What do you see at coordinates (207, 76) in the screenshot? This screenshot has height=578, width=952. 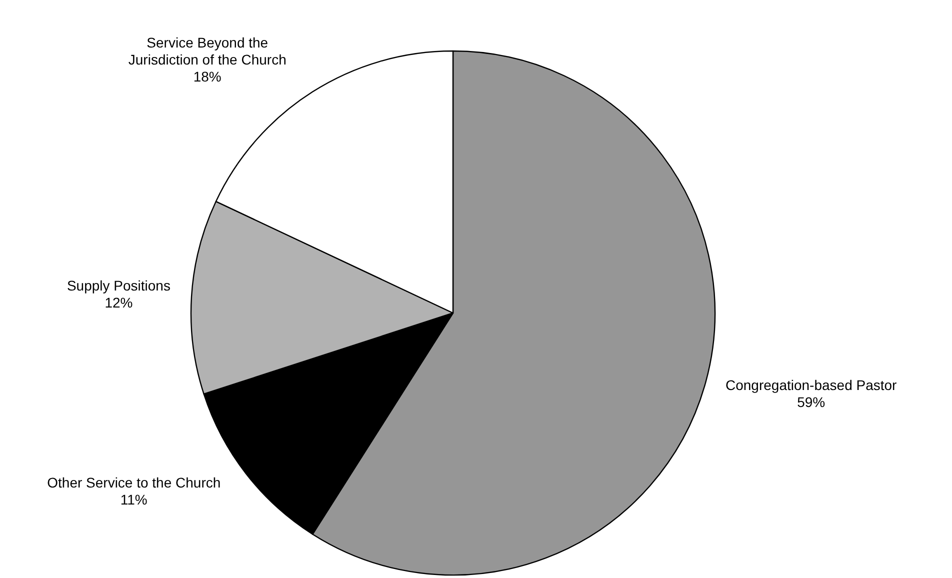 I see `data-label: 18%` at bounding box center [207, 76].